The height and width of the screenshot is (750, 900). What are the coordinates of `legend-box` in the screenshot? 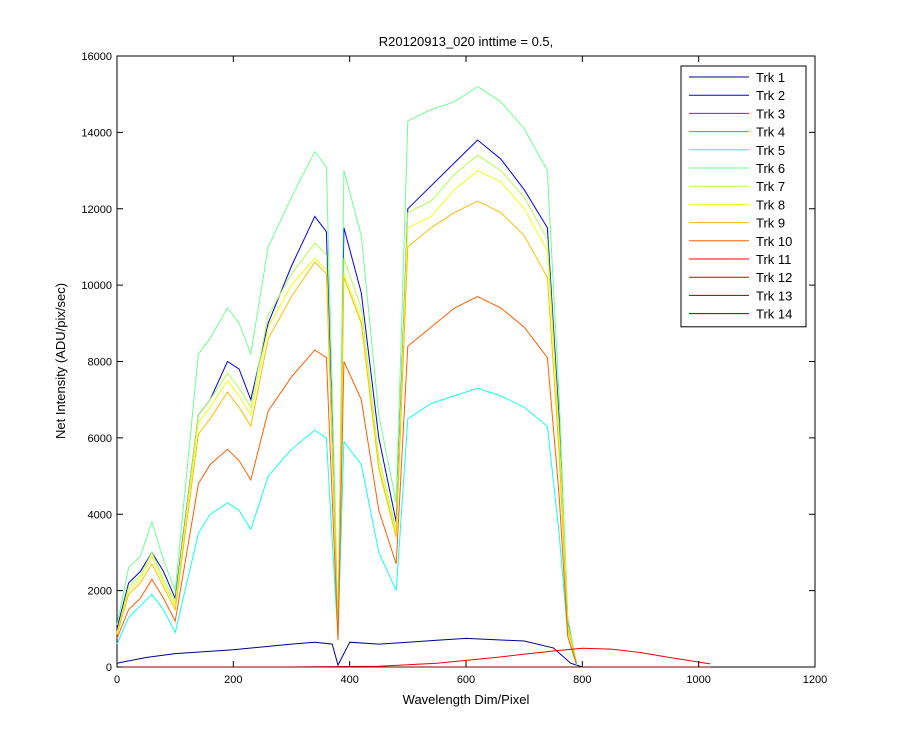 It's located at (743, 196).